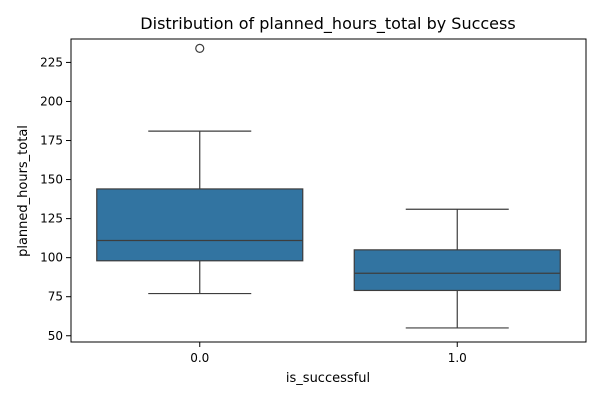  What do you see at coordinates (51, 101) in the screenshot?
I see `y-tick-label: 200` at bounding box center [51, 101].